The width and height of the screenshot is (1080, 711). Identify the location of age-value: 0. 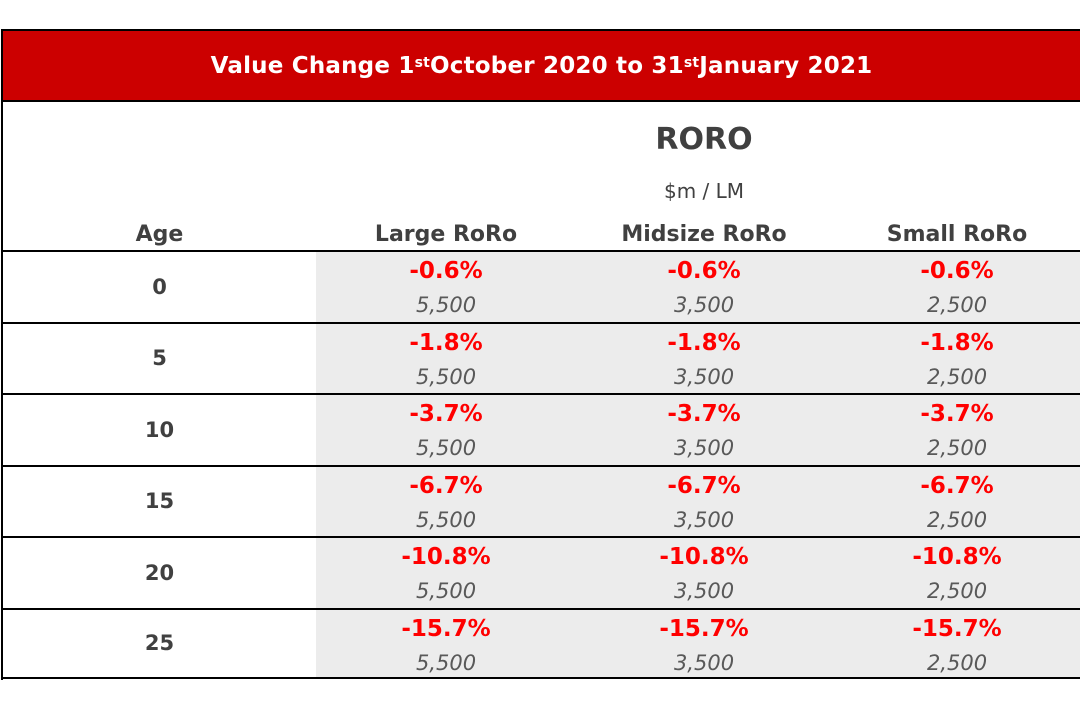
(159, 286).